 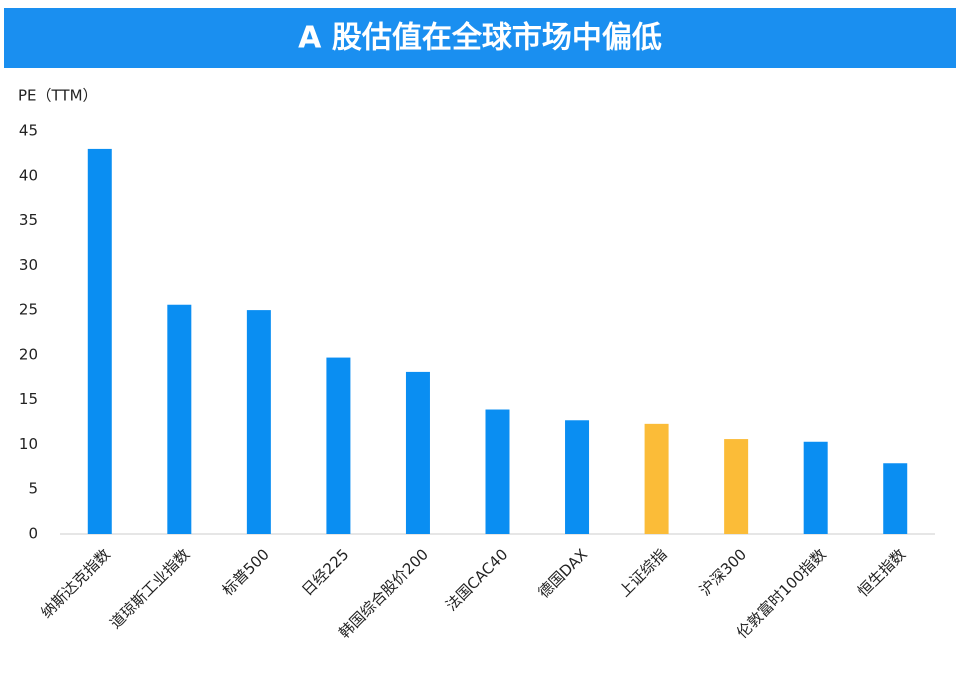 What do you see at coordinates (28, 175) in the screenshot?
I see `y-tick-label: 40` at bounding box center [28, 175].